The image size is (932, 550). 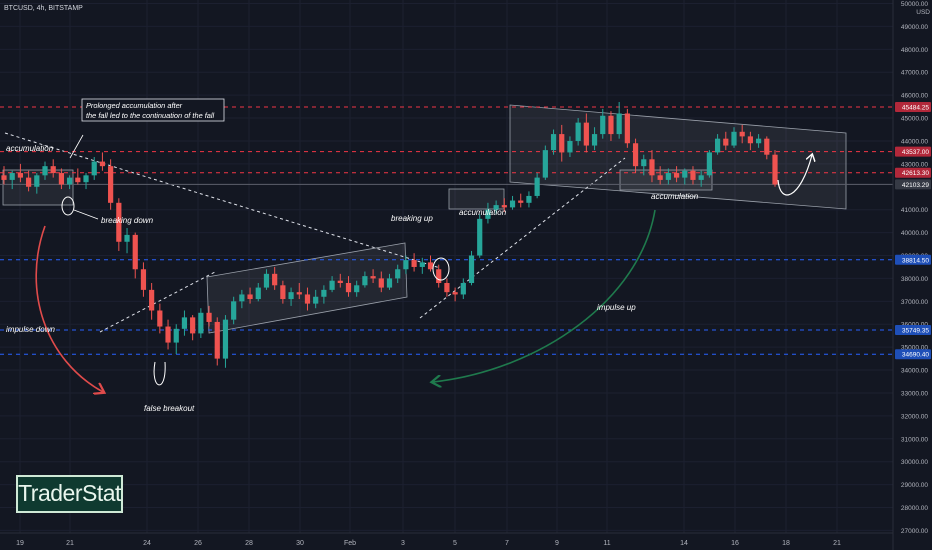 I want to click on price-label-current: 42103.29, so click(x=915, y=185).